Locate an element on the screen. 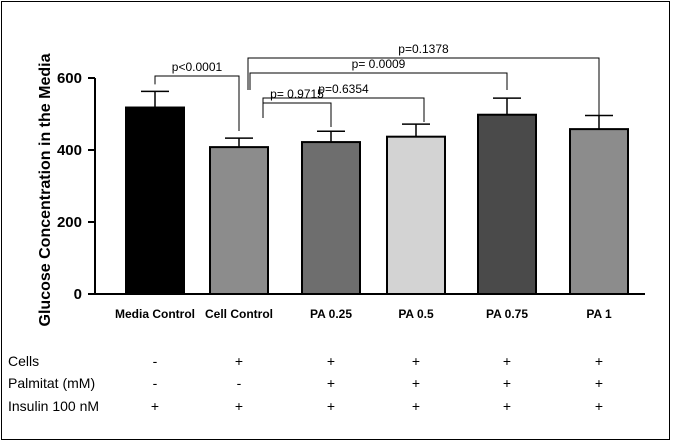  condition-label: Palmitat (mM) is located at coordinates (51, 383).